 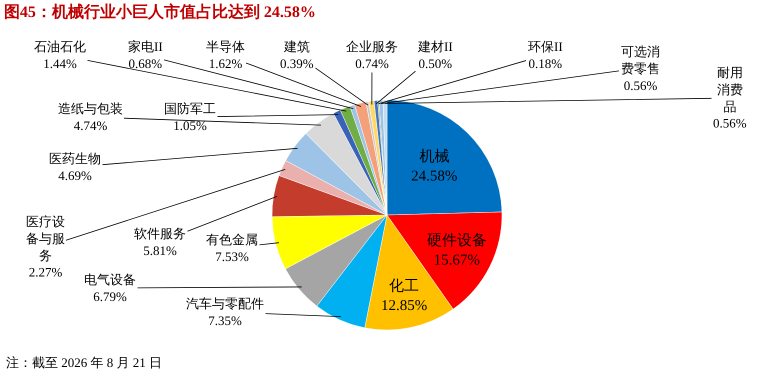 What do you see at coordinates (145, 63) in the screenshot?
I see `data-label: 0.68%` at bounding box center [145, 63].